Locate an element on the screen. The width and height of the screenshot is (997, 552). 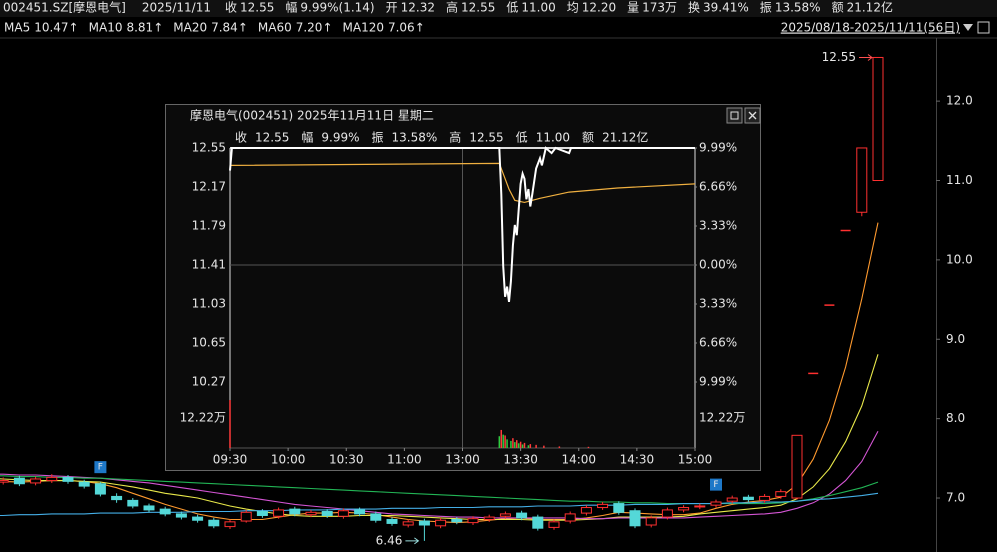
ma-value: 8.81↑ is located at coordinates (144, 28).